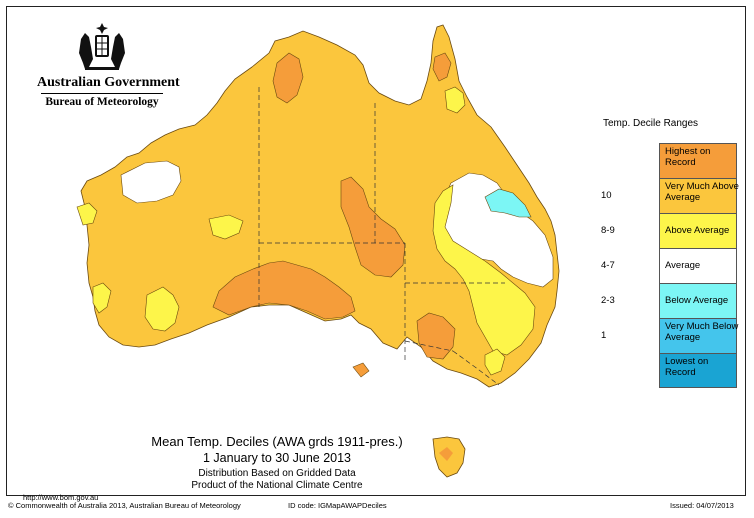 The image size is (754, 518). What do you see at coordinates (277, 473) in the screenshot?
I see `map-method-note: Distribution Based on Gridded Data` at bounding box center [277, 473].